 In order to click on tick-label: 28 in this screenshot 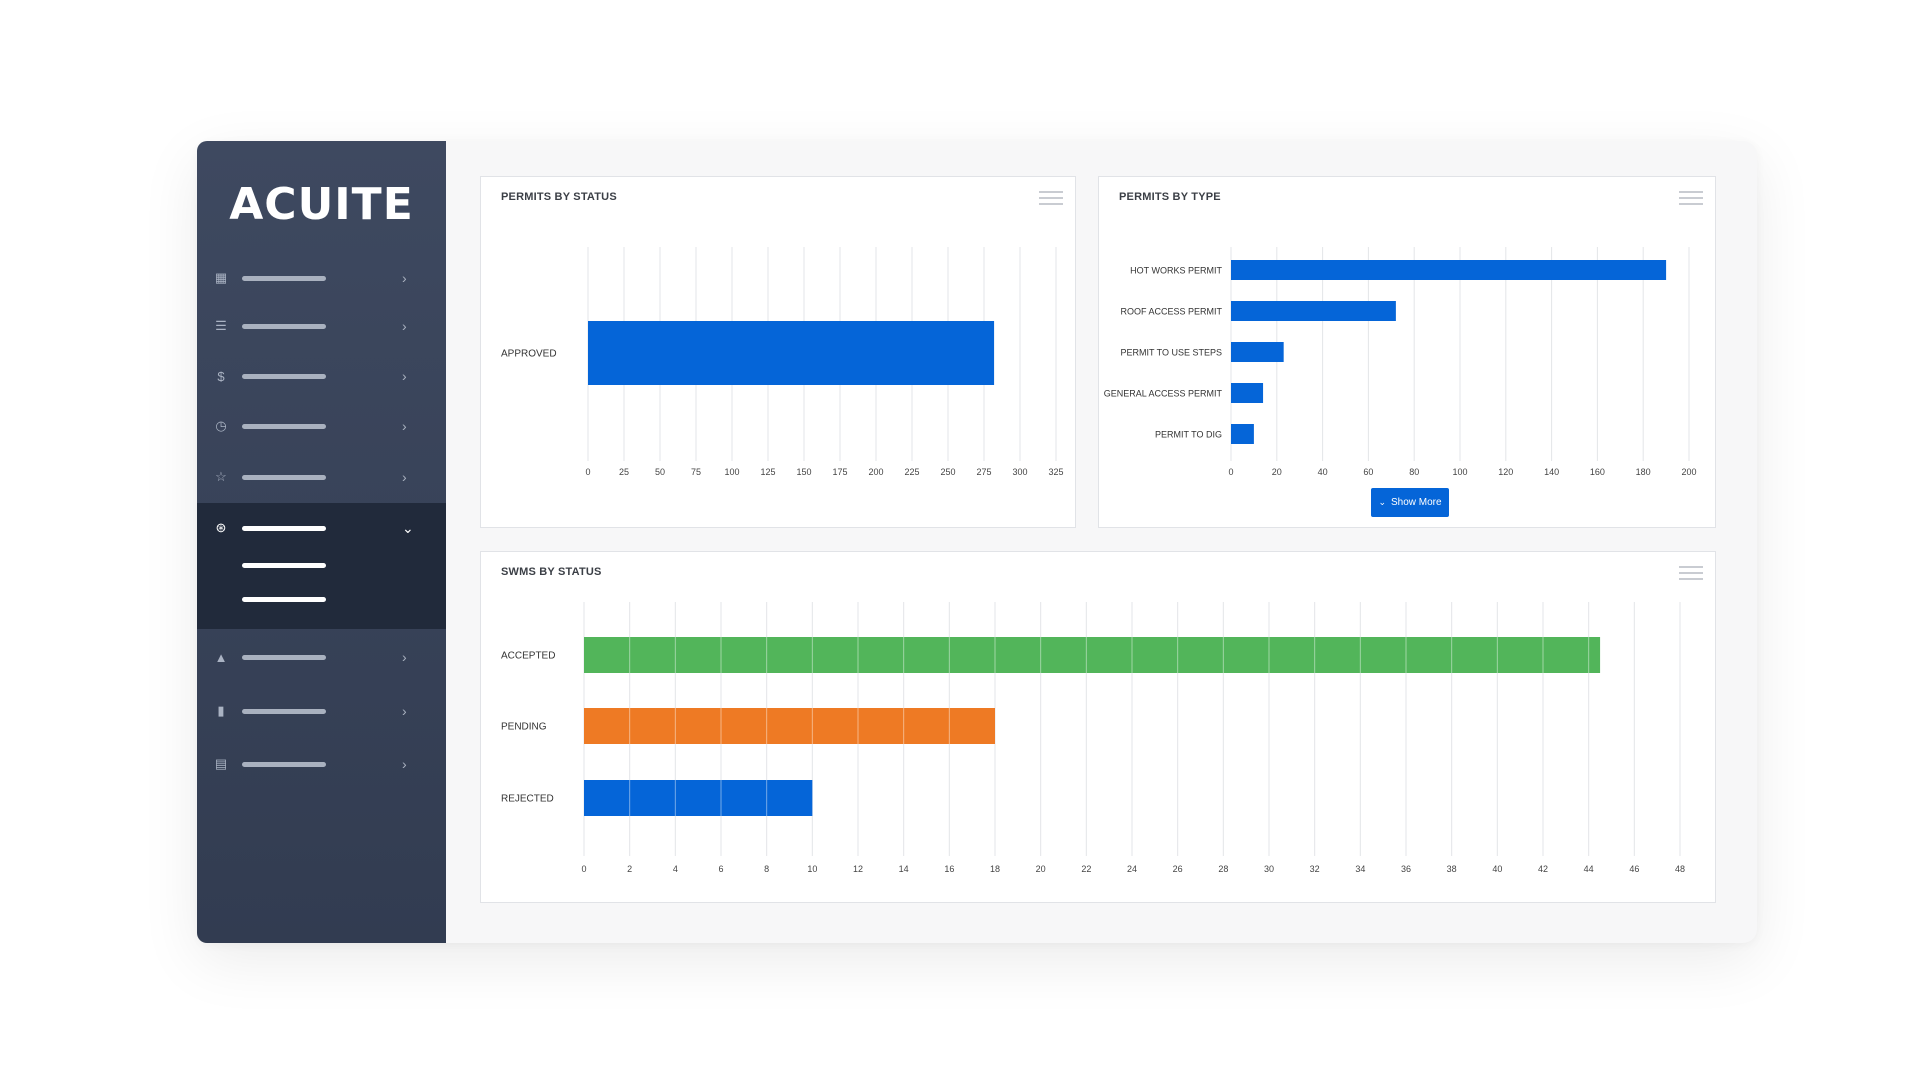, I will do `click(1223, 869)`.